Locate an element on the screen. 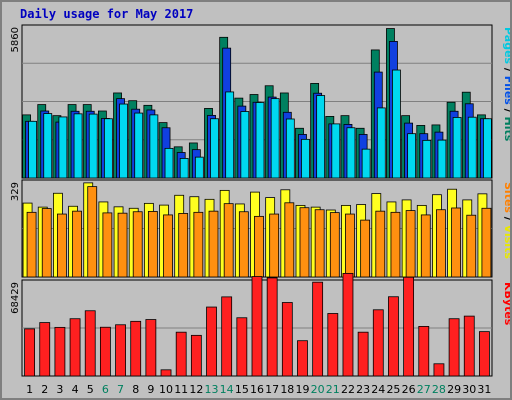  x-tick-label-day-28: 28 is located at coordinates (439, 389).